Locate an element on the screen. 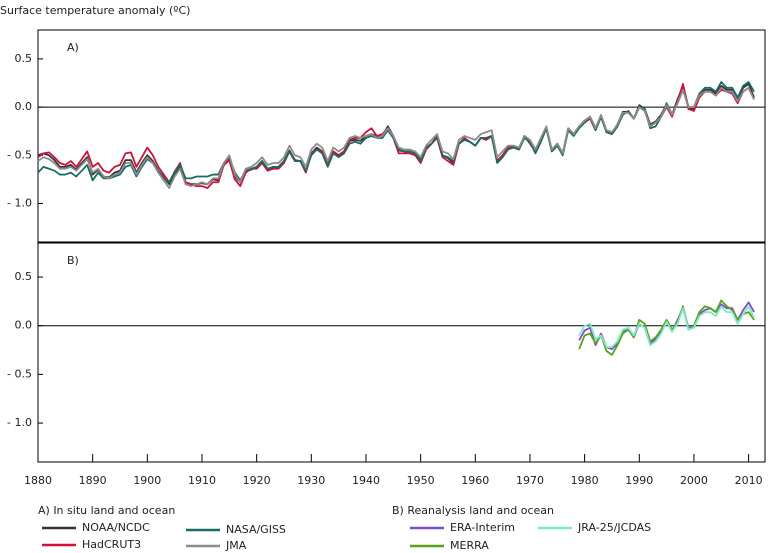 The image size is (768, 553). chart-title: Surface temperature anomaly (ºC) is located at coordinates (95, 10).